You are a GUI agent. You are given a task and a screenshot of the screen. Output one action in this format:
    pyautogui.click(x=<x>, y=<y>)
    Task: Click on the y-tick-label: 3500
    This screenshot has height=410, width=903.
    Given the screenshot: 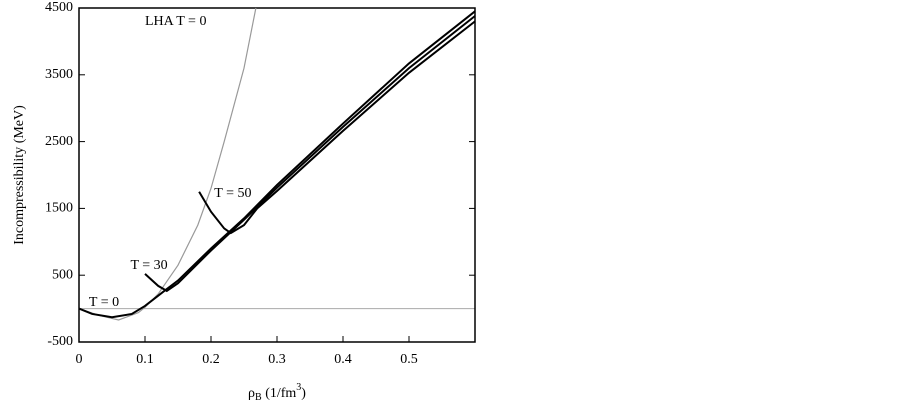 What is the action you would take?
    pyautogui.click(x=59, y=74)
    